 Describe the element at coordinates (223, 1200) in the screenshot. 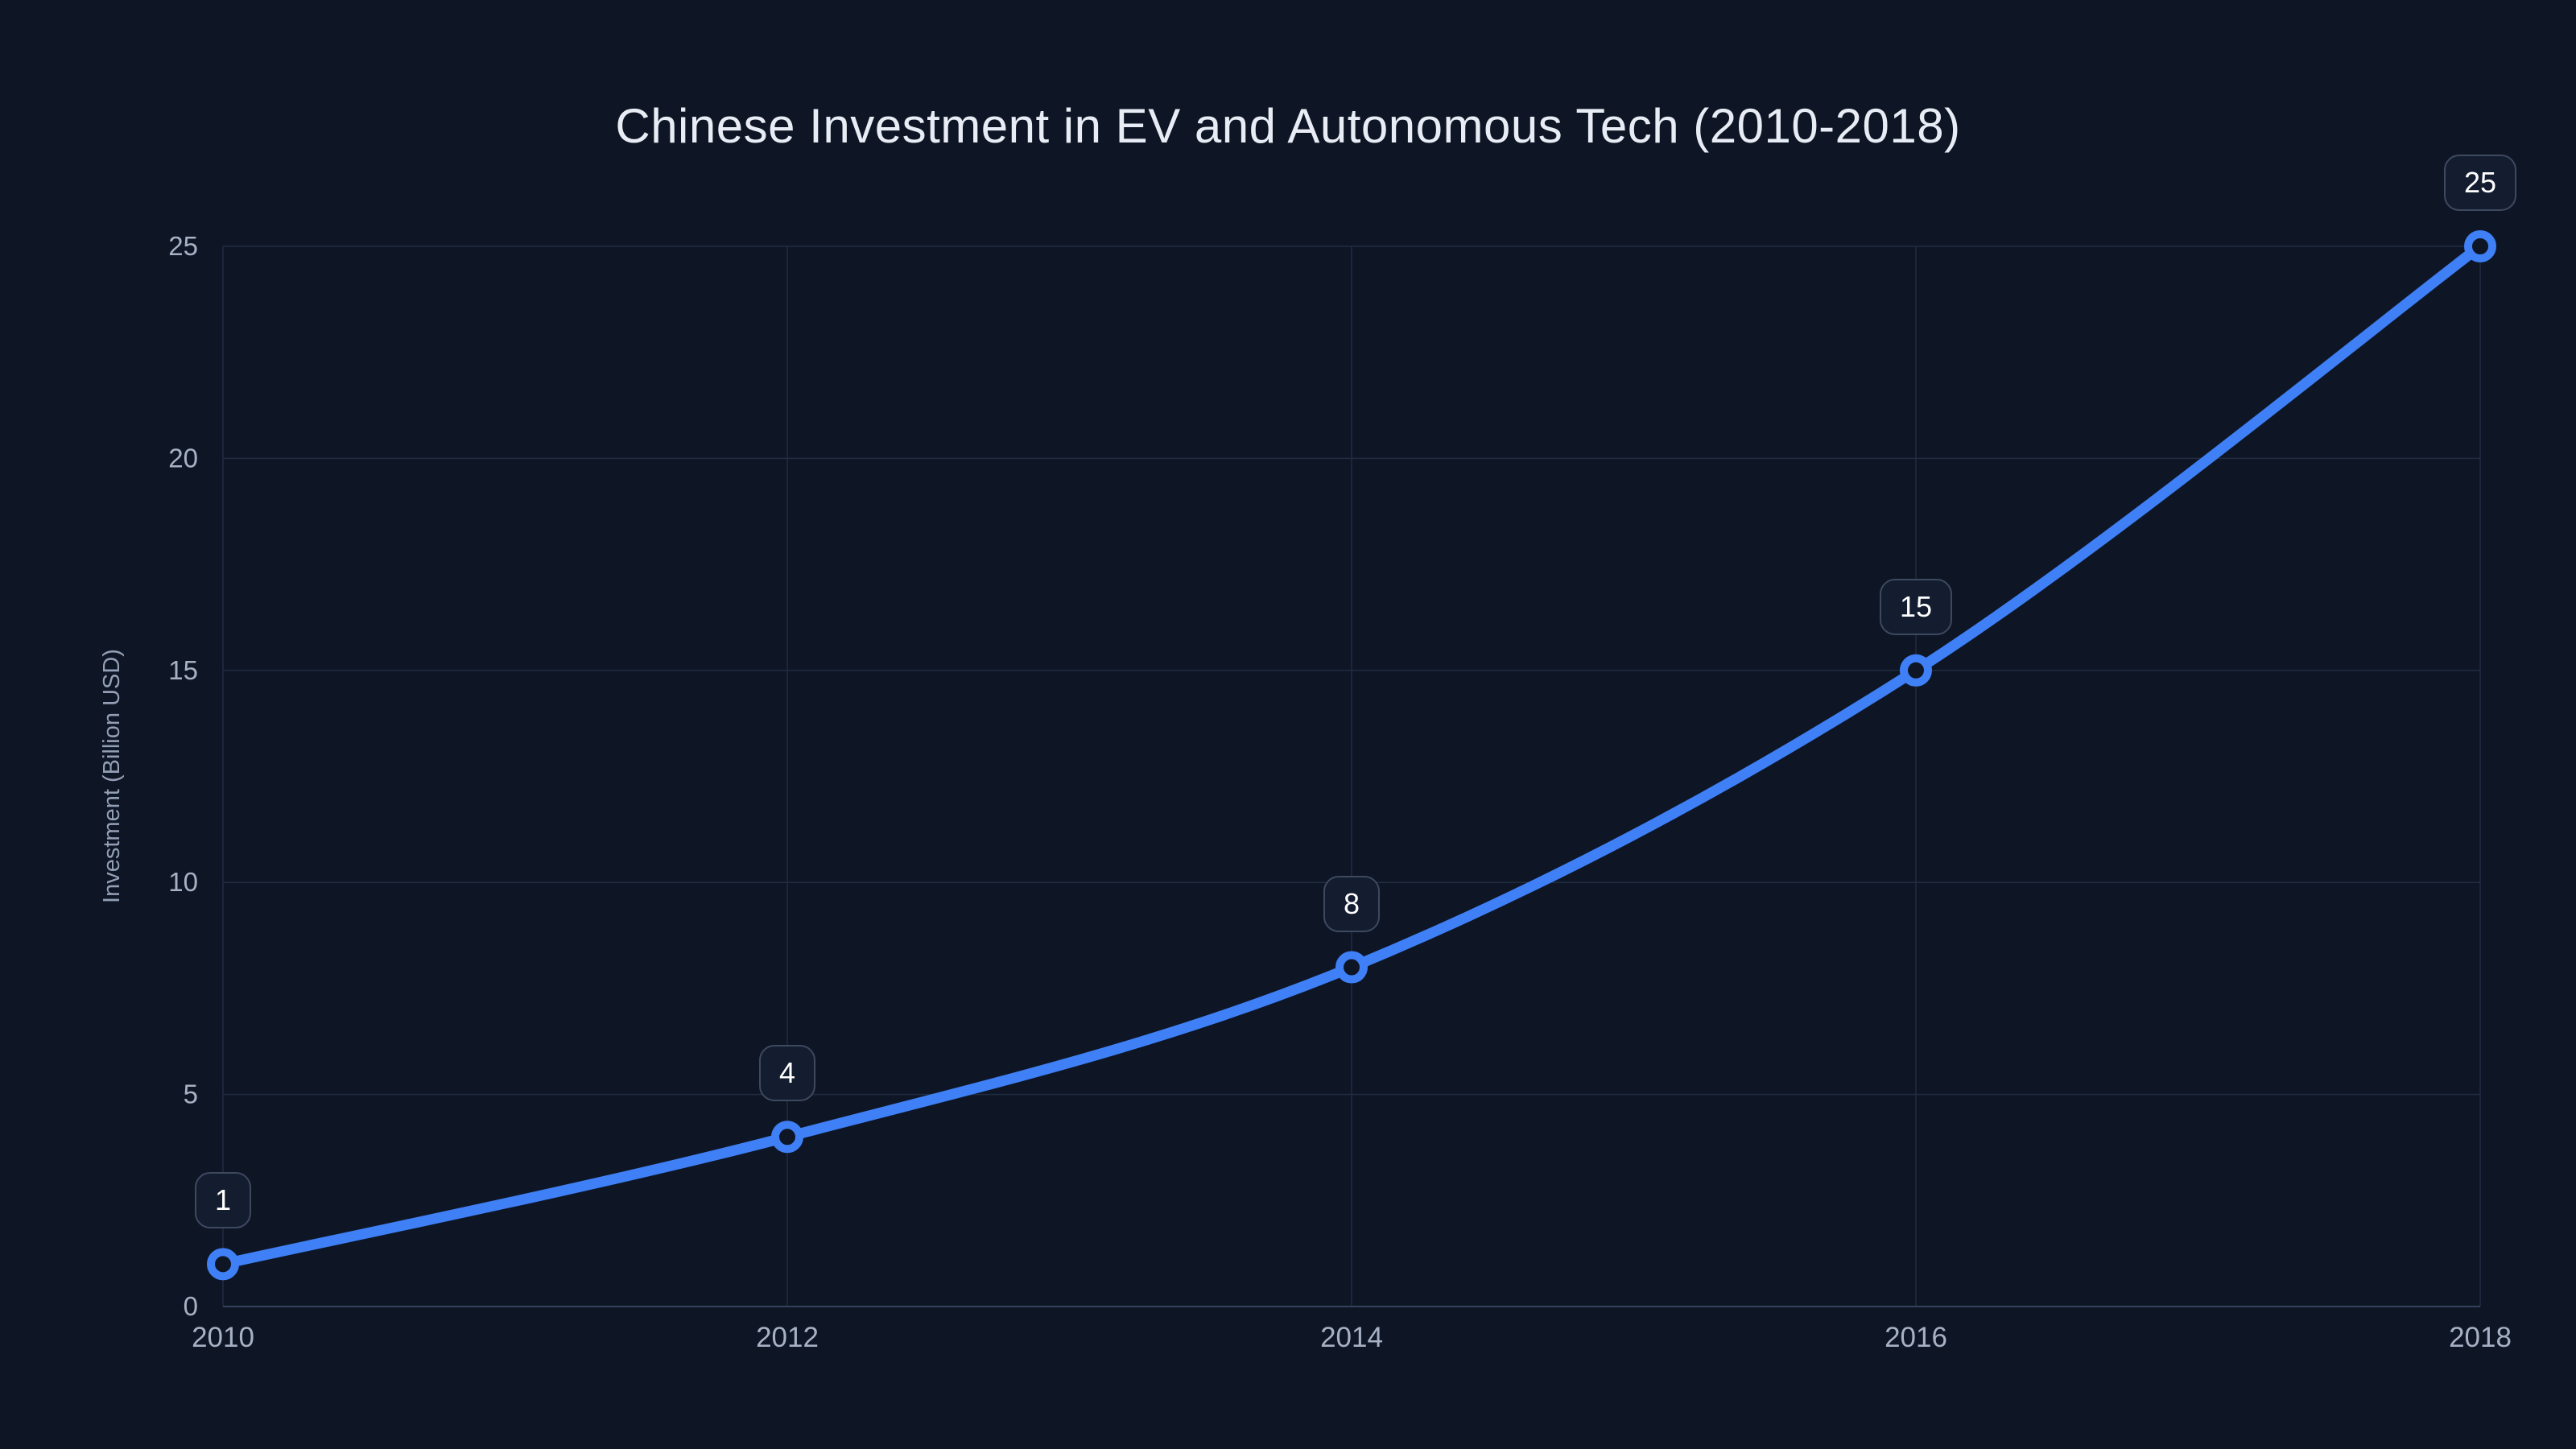

I see `value-badge: 1` at that location.